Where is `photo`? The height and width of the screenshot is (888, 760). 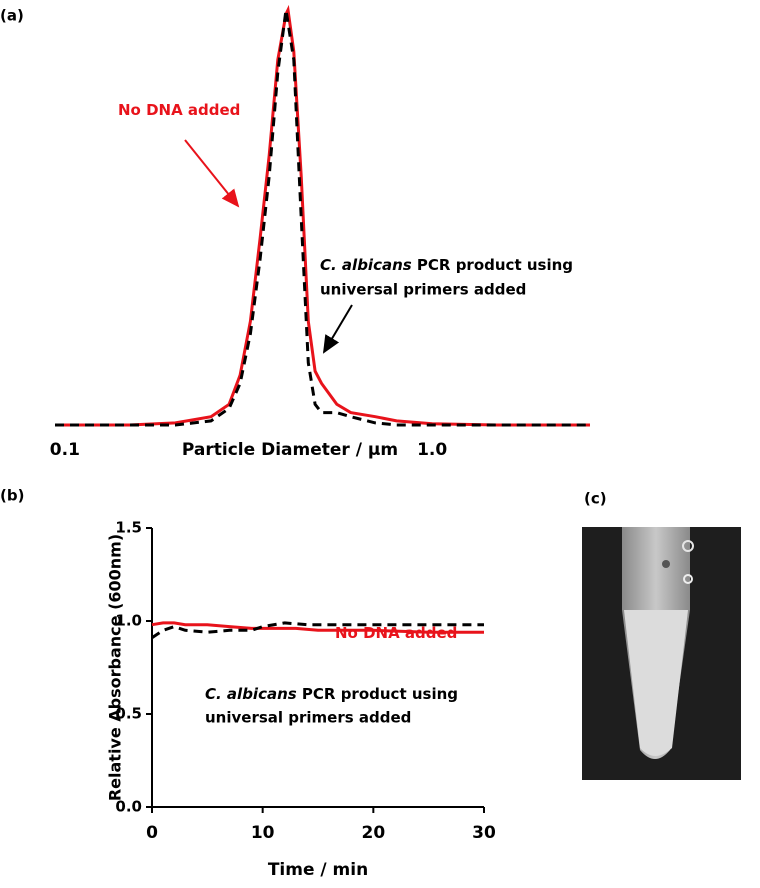 photo is located at coordinates (661, 653).